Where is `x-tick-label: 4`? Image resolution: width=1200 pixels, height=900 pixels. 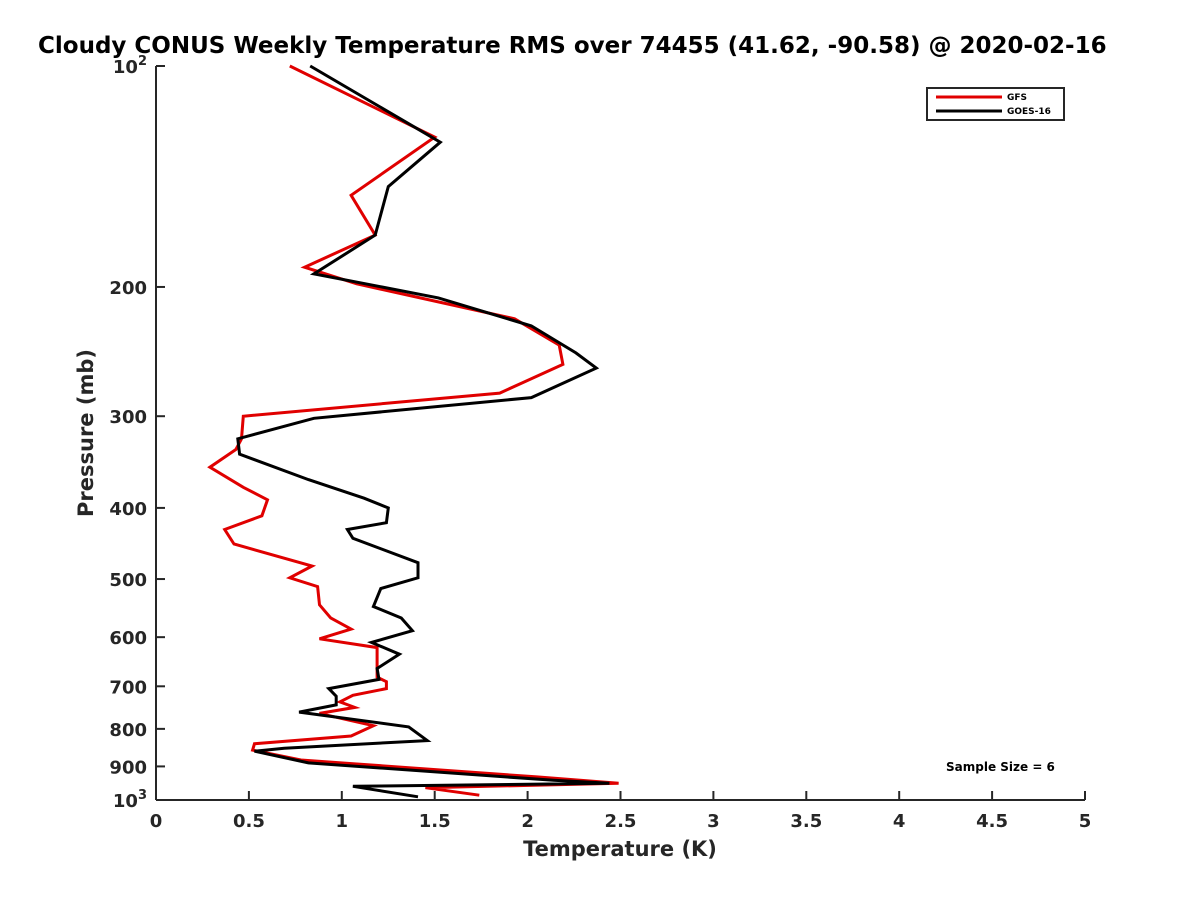 x-tick-label: 4 is located at coordinates (899, 821).